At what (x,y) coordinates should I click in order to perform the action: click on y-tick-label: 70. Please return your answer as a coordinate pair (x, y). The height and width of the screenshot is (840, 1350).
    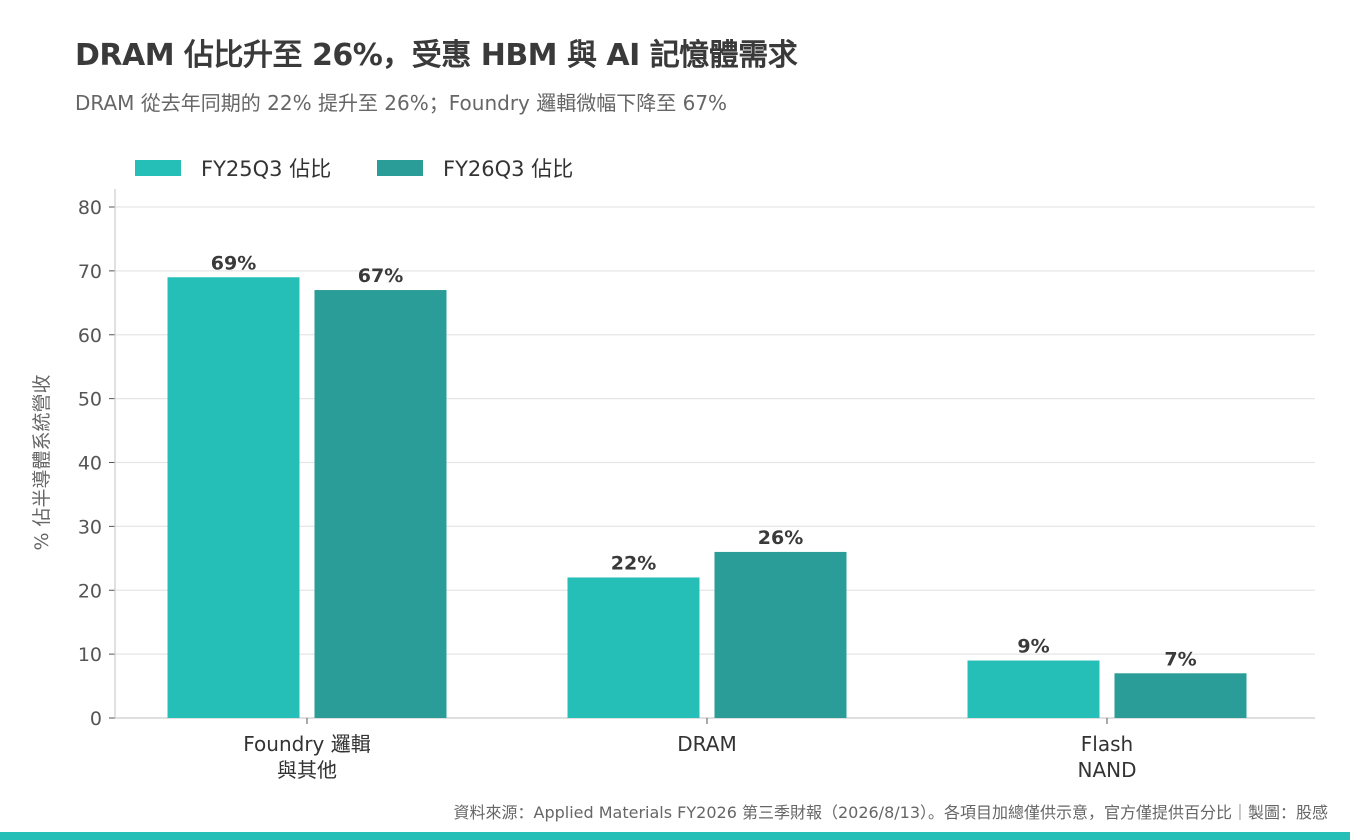
    Looking at the image, I should click on (90, 272).